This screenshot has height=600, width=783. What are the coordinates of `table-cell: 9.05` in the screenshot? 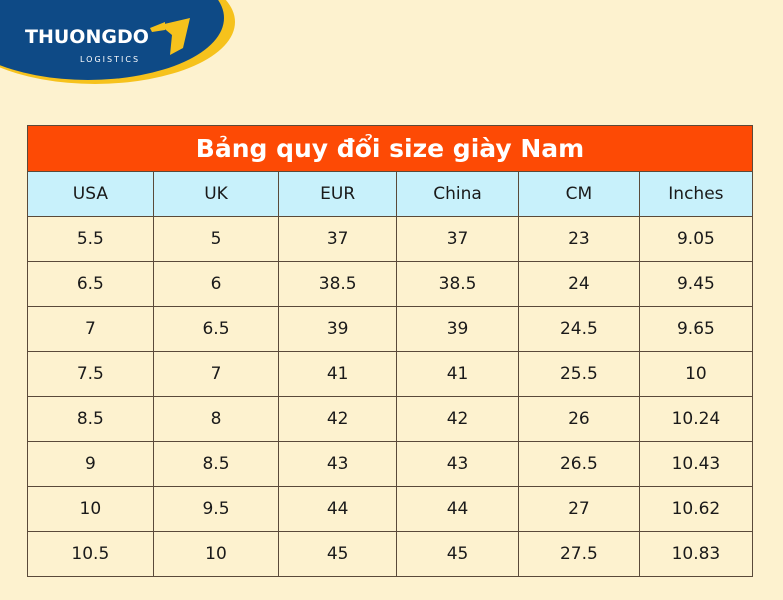 It's located at (696, 239).